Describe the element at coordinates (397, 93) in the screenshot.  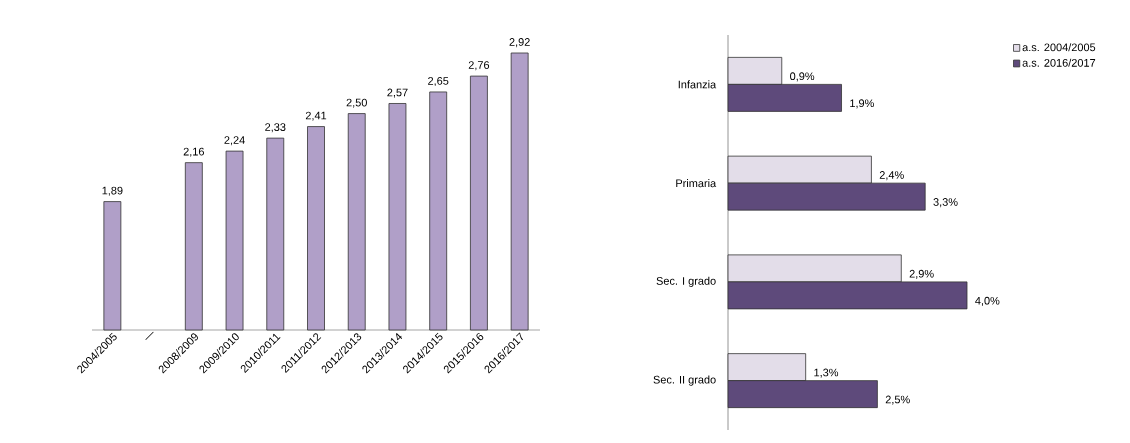
I see `data-label: 2,57` at that location.